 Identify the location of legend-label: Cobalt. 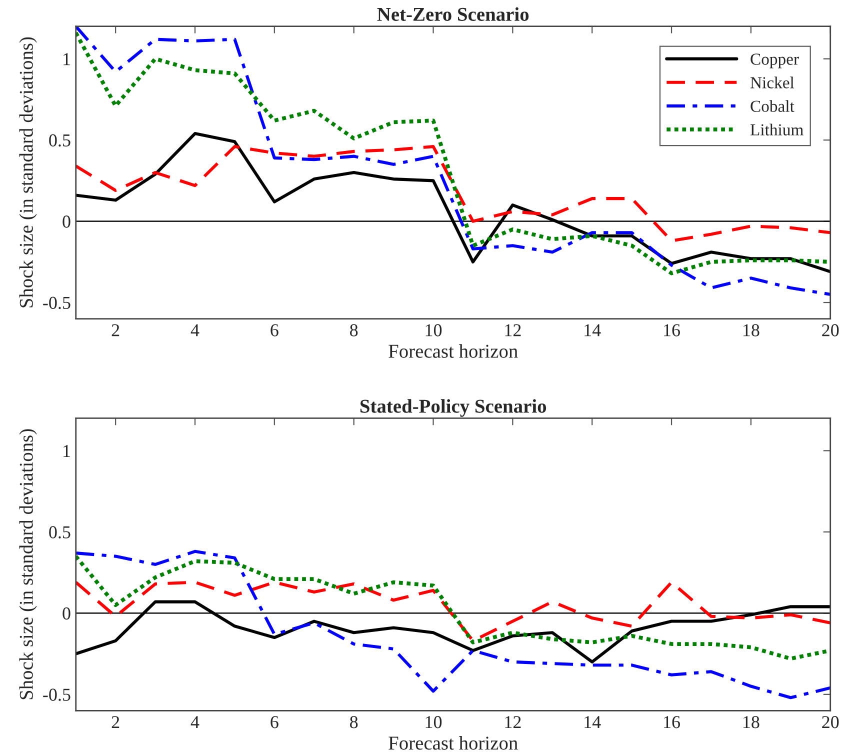
(772, 106).